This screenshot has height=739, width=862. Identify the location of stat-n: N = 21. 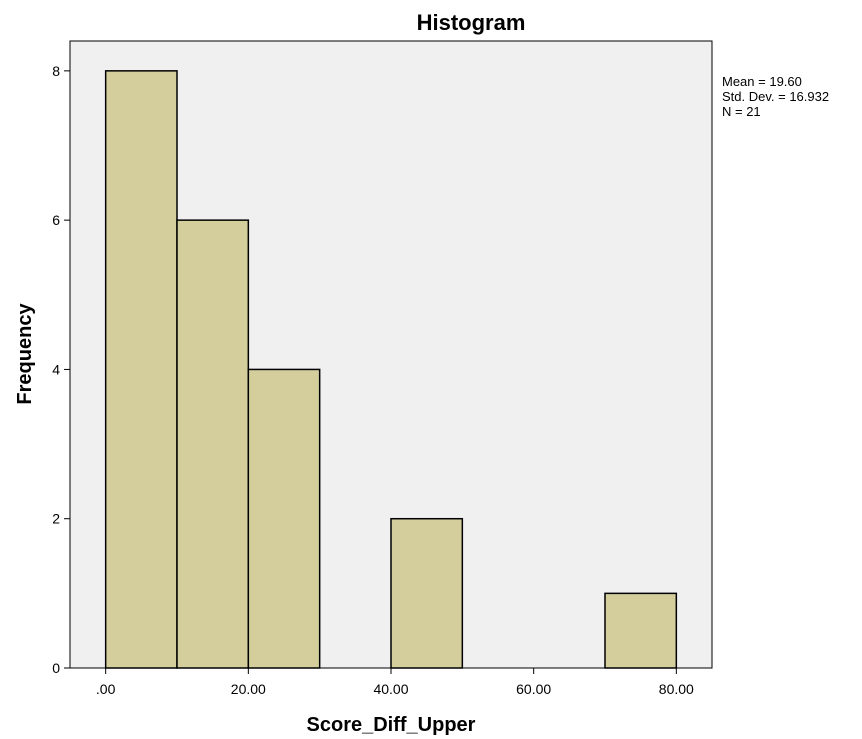
(741, 111).